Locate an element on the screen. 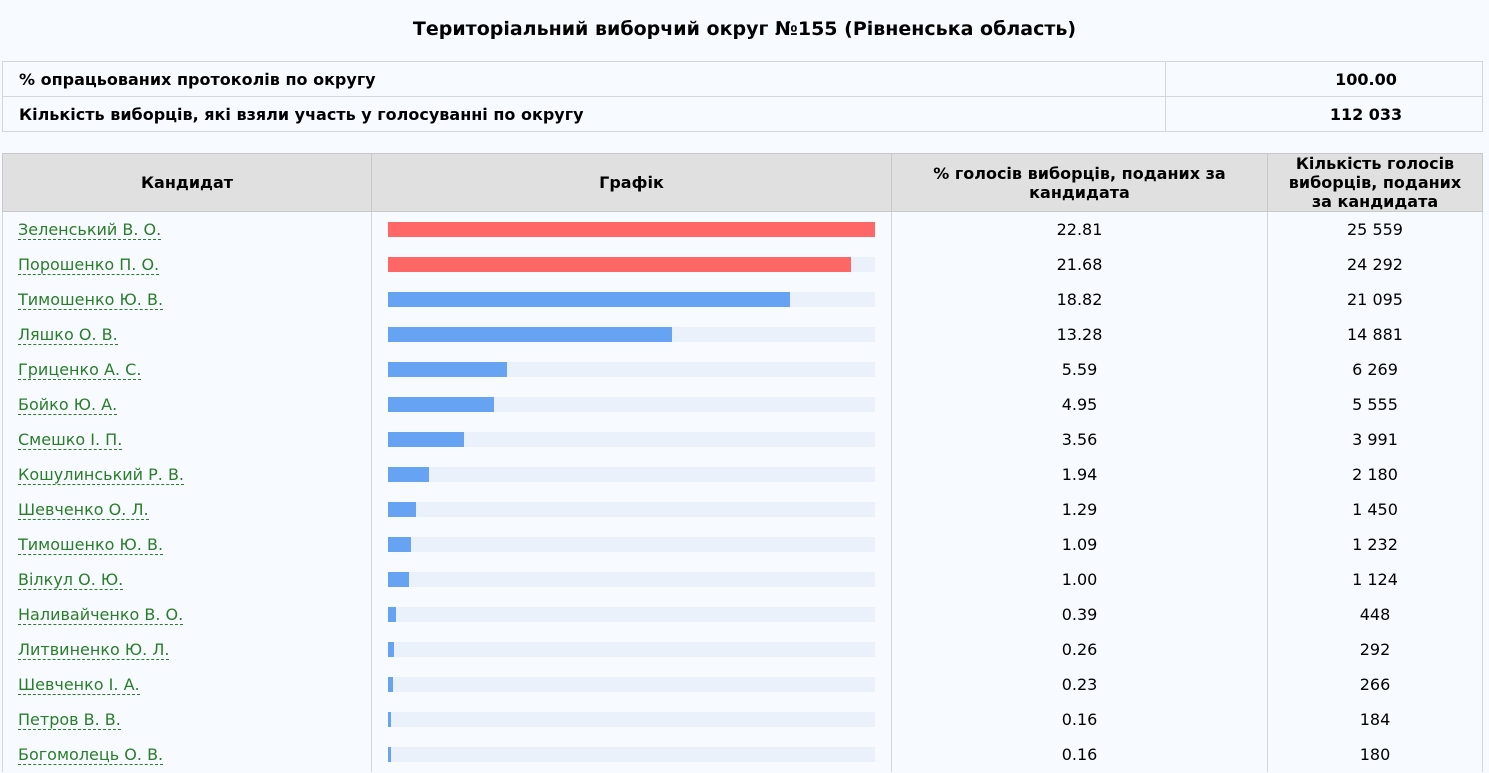  candidate-cell: Кошулинський Р. В. is located at coordinates (187, 474).